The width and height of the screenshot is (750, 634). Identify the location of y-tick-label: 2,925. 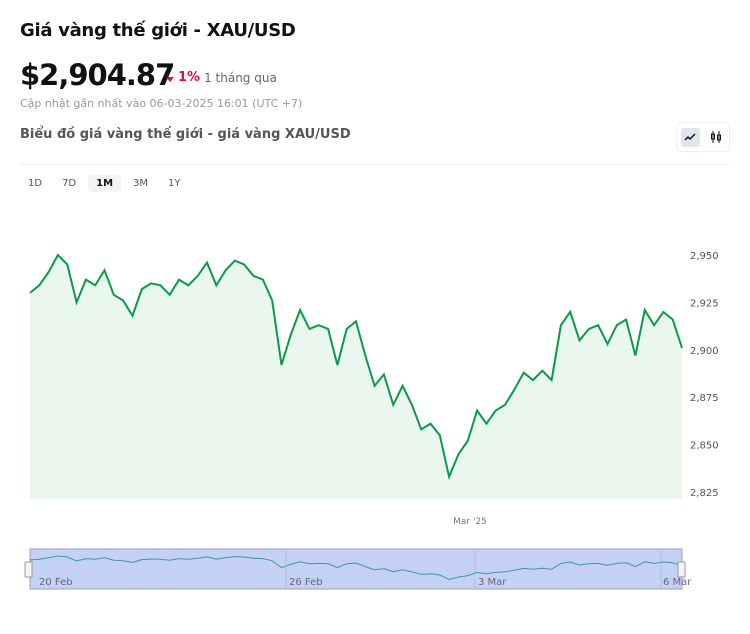
(704, 303).